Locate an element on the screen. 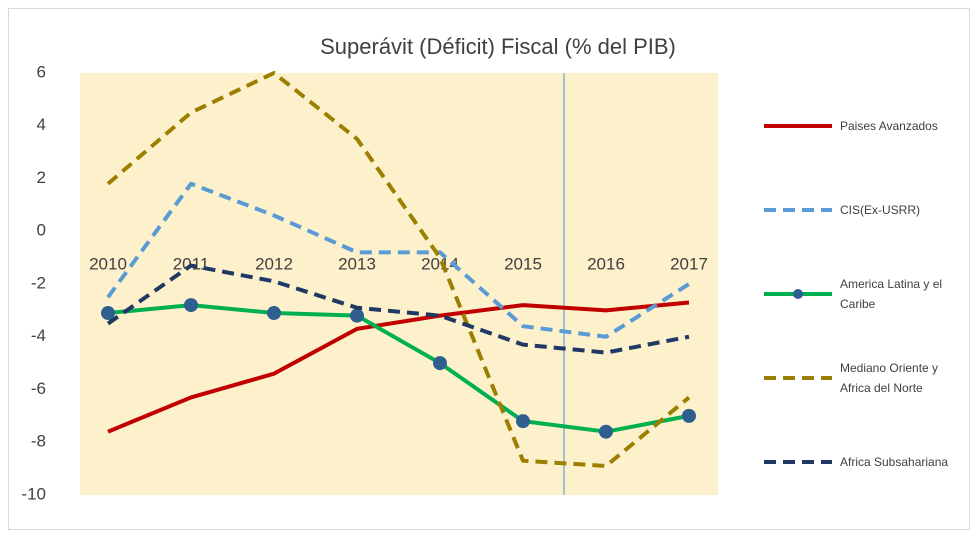 The width and height of the screenshot is (977, 537). y-tick-label: -2 is located at coordinates (38, 282).